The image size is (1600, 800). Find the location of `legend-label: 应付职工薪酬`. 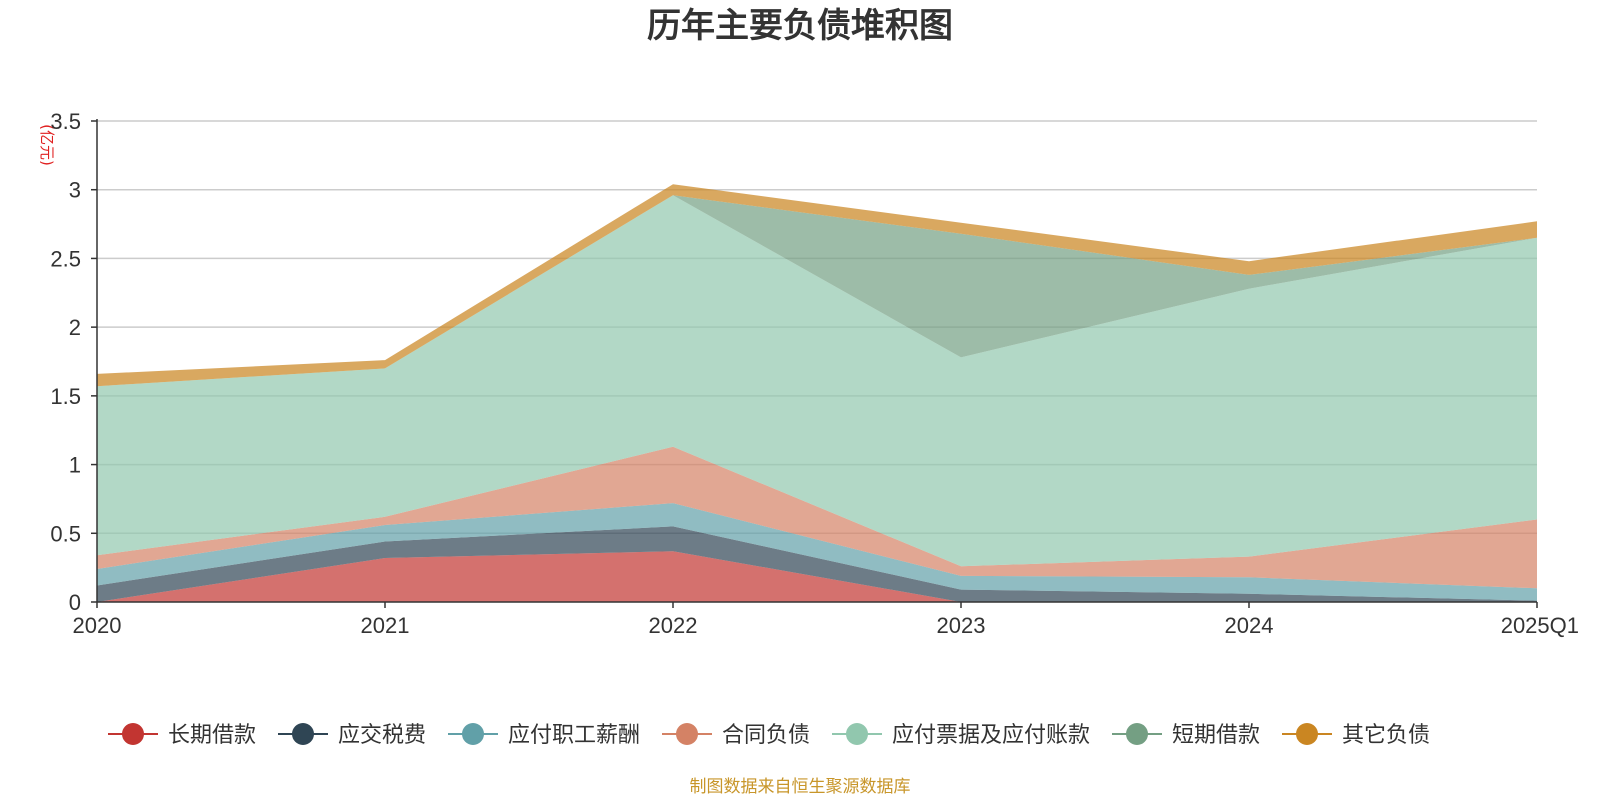

legend-label: 应付职工薪酬 is located at coordinates (574, 735).